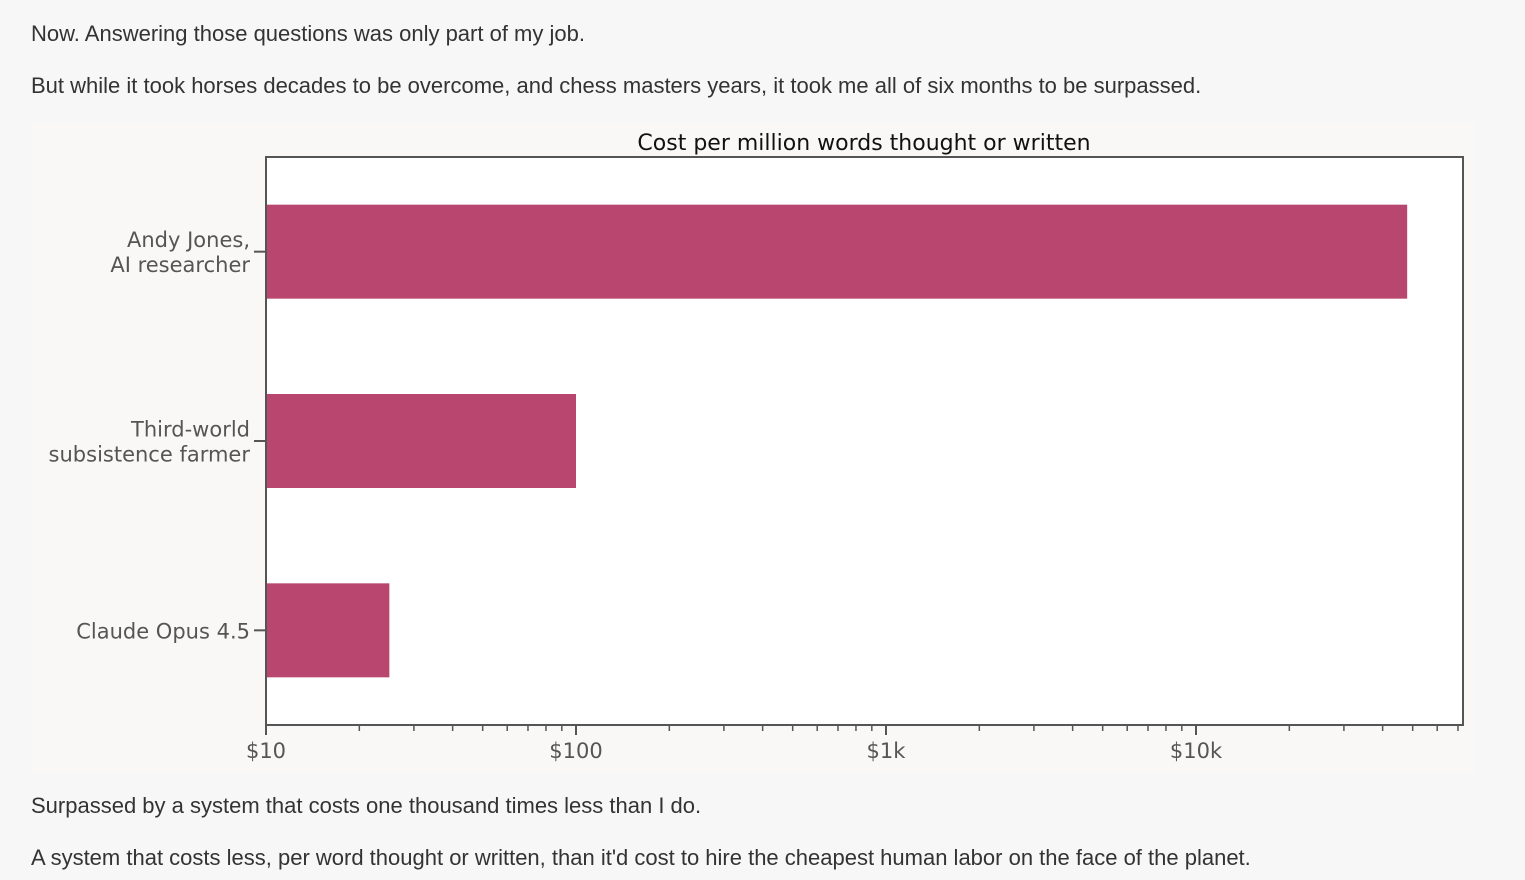  What do you see at coordinates (150, 455) in the screenshot?
I see `category-label-line: subsistence farmer` at bounding box center [150, 455].